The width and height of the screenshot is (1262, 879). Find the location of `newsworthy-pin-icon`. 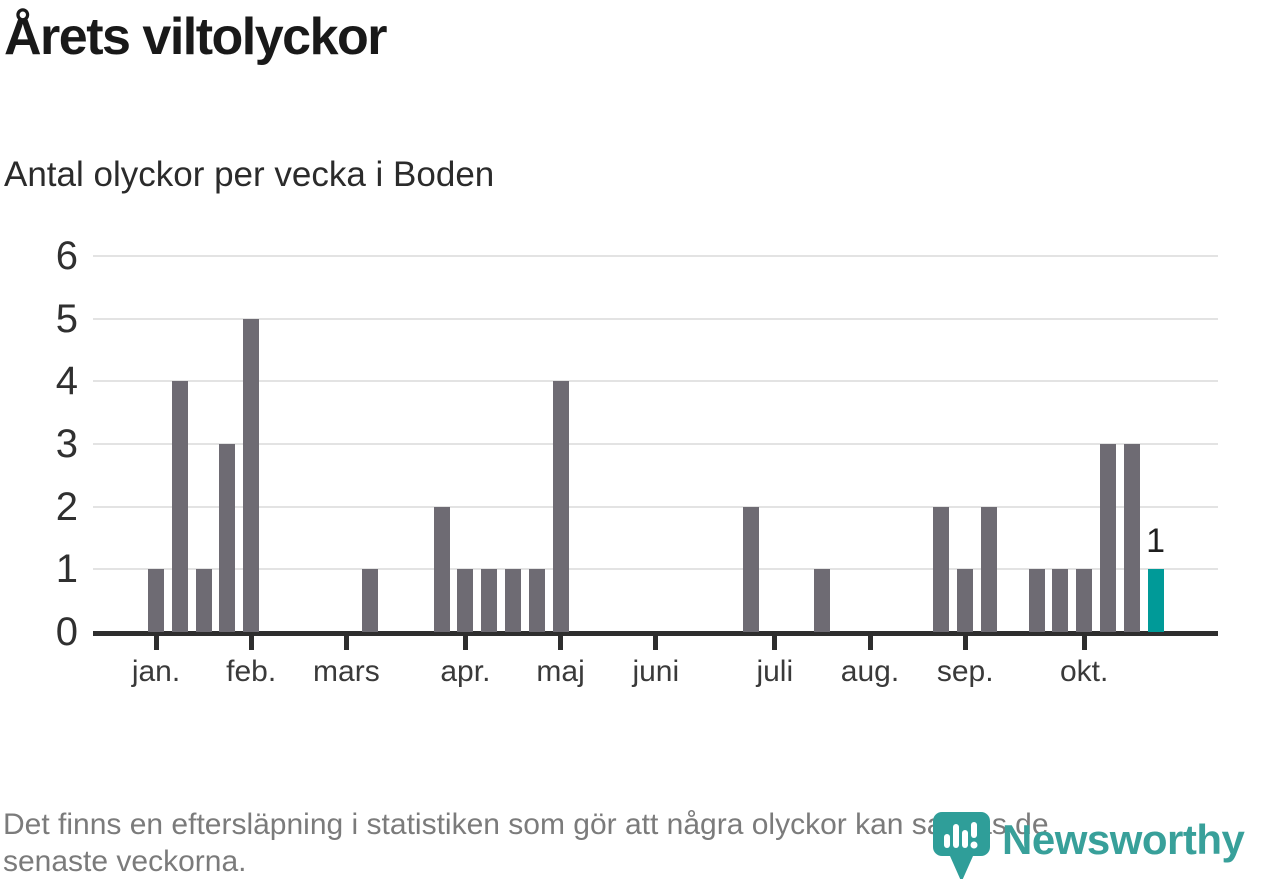

newsworthy-pin-icon is located at coordinates (961, 845).